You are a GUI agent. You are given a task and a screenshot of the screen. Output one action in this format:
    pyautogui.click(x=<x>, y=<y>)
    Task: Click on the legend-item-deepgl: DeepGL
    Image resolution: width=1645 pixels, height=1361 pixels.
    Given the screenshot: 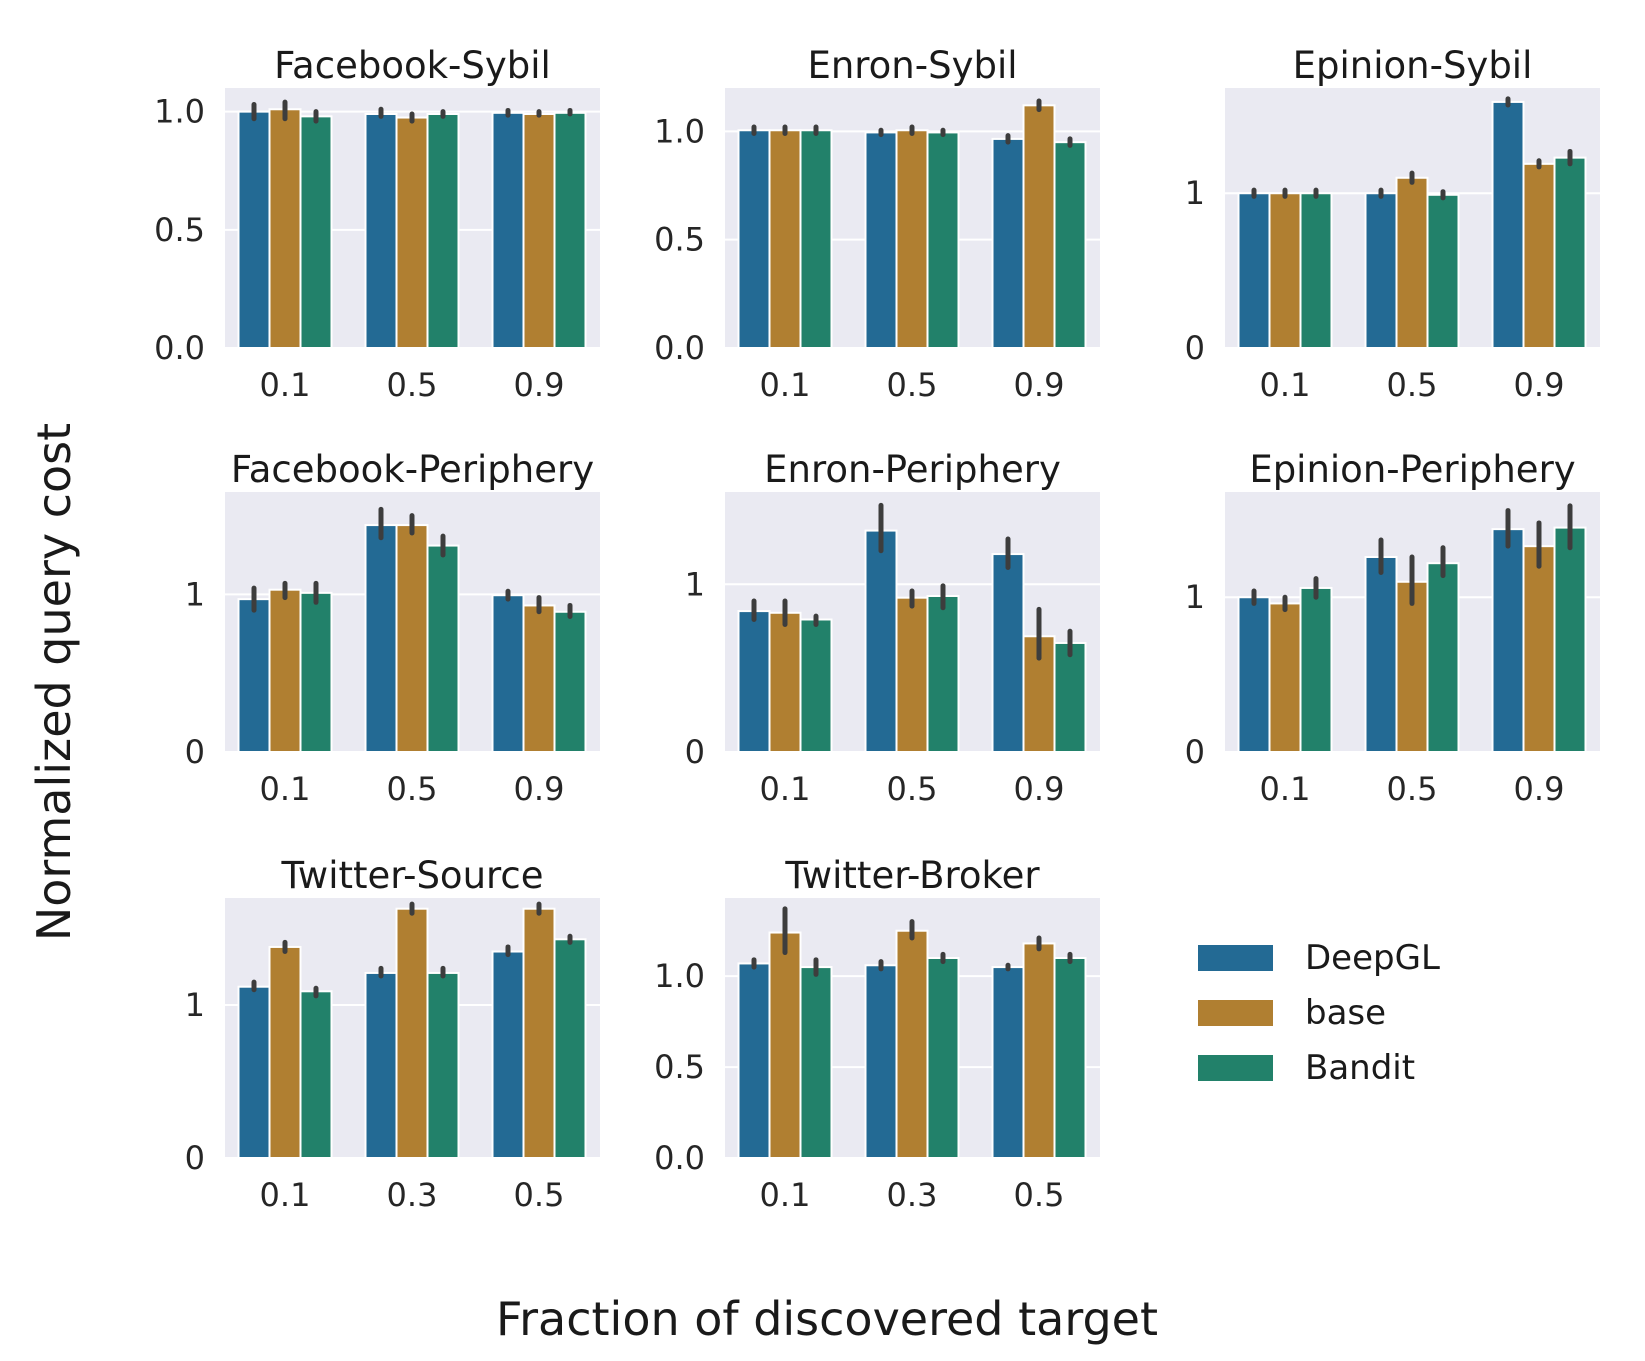 What is the action you would take?
    pyautogui.click(x=1319, y=958)
    